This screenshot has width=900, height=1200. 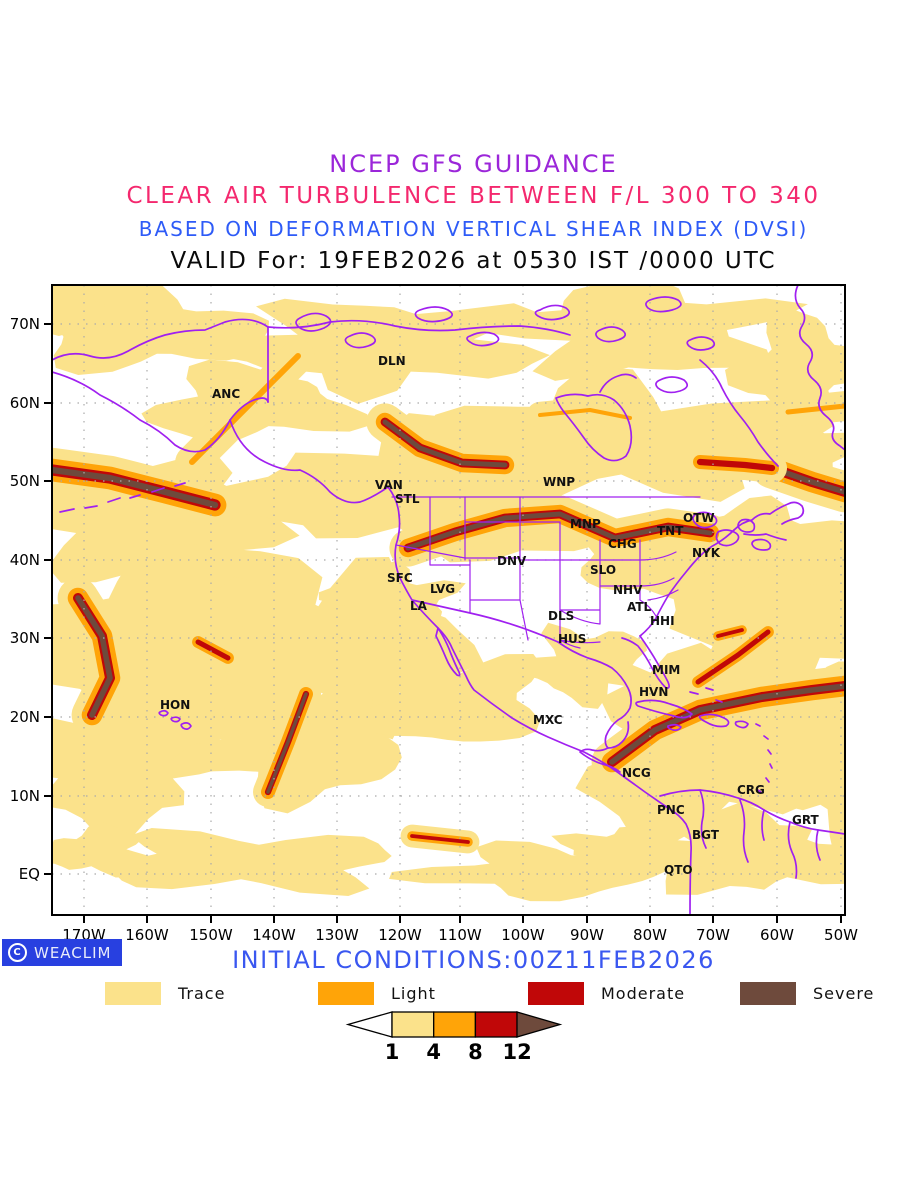 I want to click on station-label-van: VAN, so click(x=389, y=485).